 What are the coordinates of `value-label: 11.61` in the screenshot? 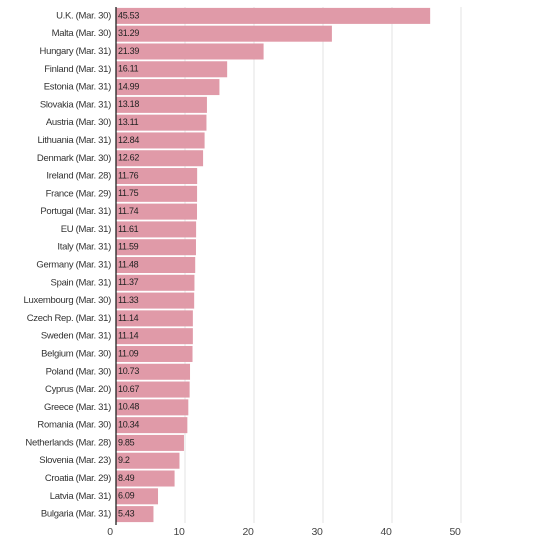 It's located at (128, 229).